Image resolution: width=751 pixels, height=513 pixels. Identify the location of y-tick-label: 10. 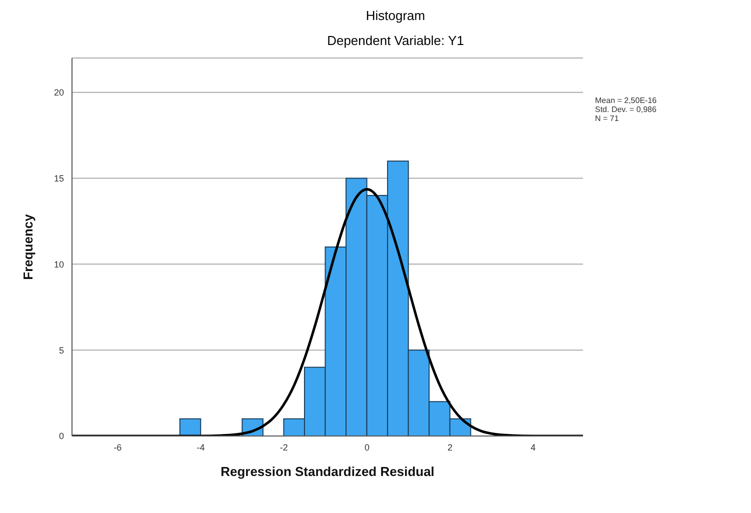
(59, 264).